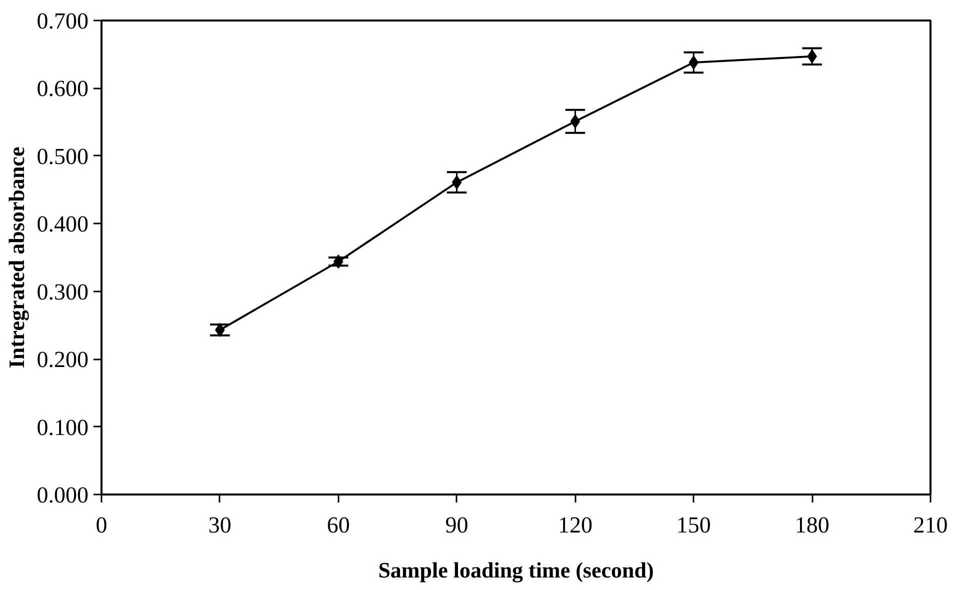  I want to click on y-tick-label: 0.600, so click(62, 89).